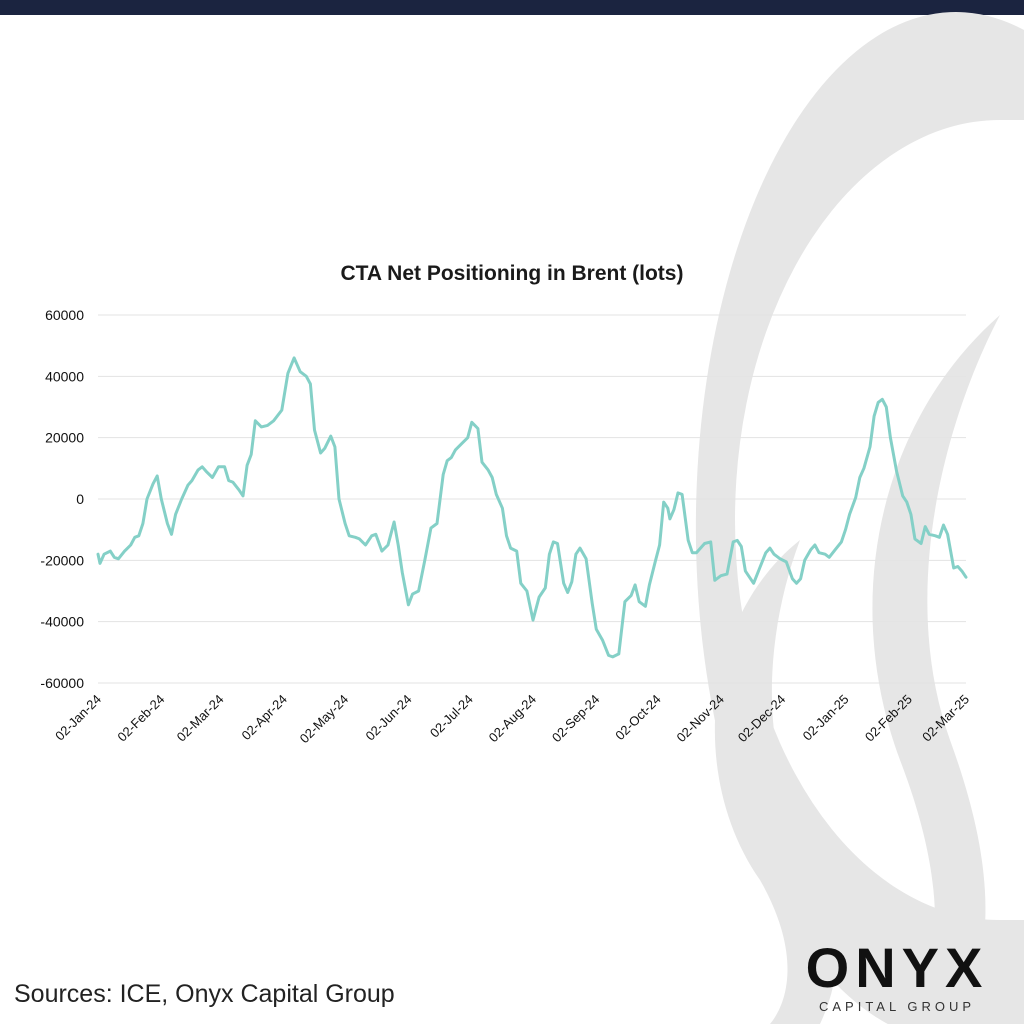 This screenshot has height=1024, width=1024. I want to click on brand-logo: ONYX CAPITAL GROUP, so click(897, 978).